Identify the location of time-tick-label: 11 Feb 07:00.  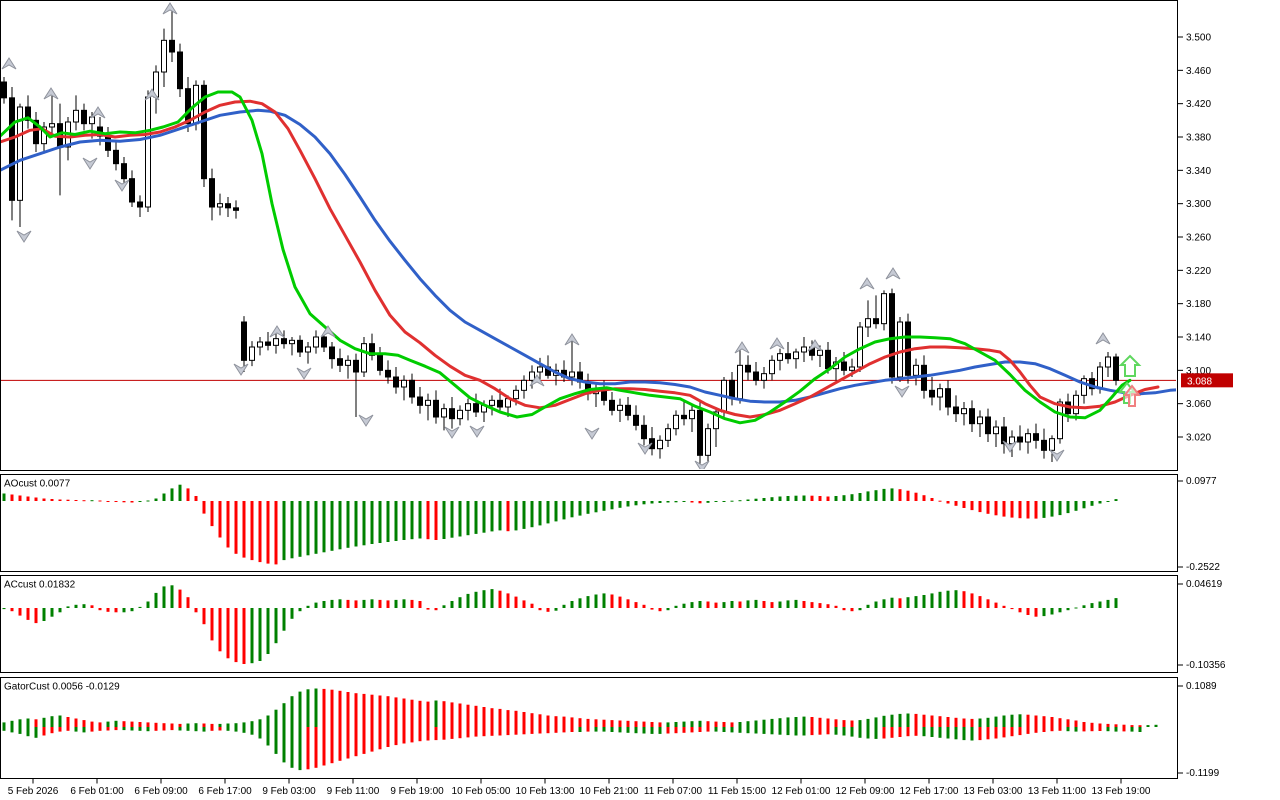
(673, 791).